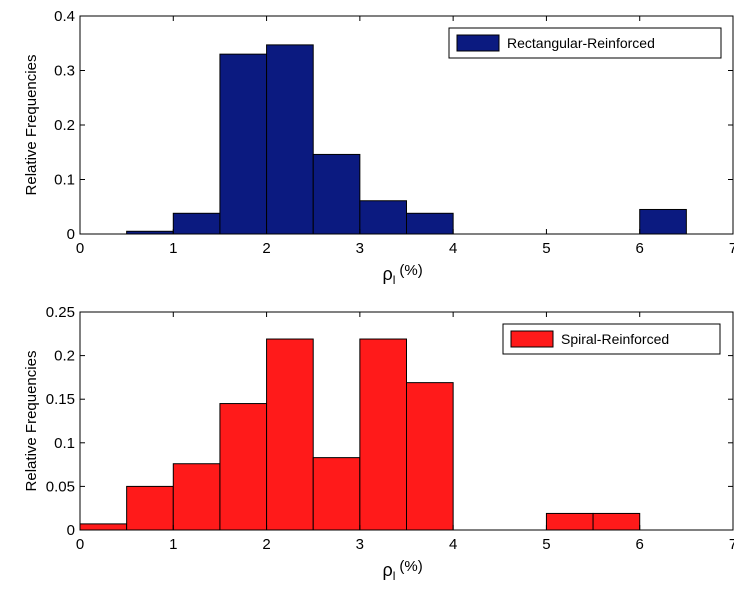 This screenshot has height=591, width=734. I want to click on y-tick-label: 0.4, so click(64, 16).